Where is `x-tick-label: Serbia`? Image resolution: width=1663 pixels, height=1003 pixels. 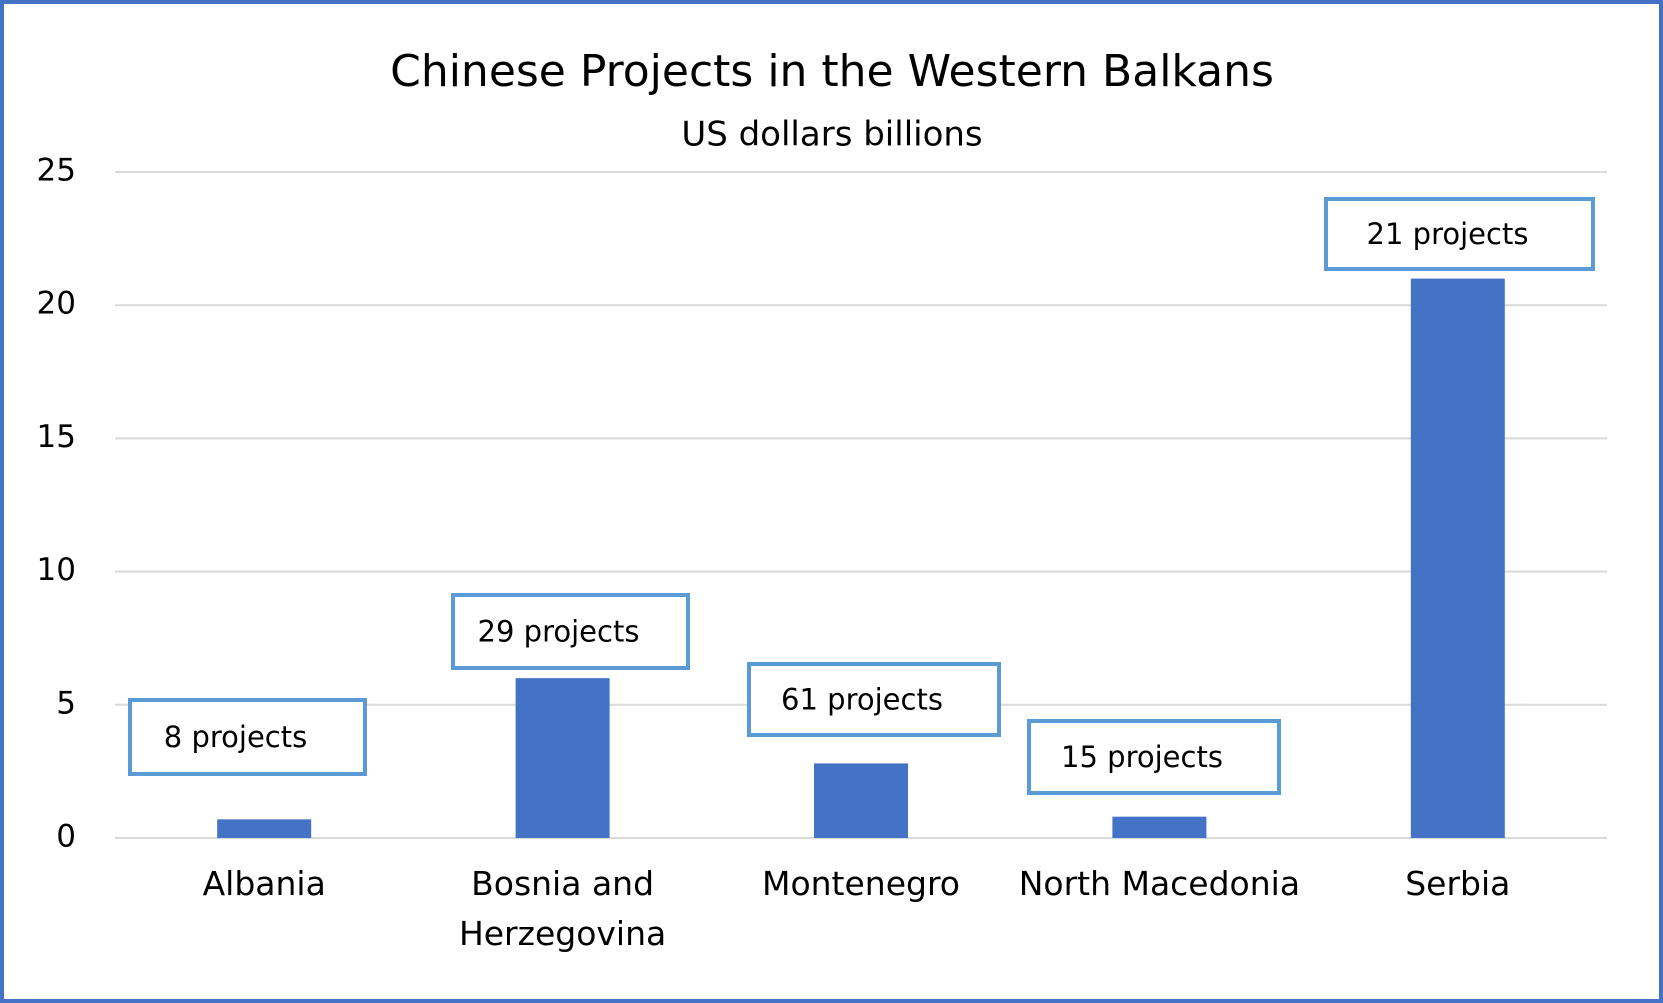
x-tick-label: Serbia is located at coordinates (1458, 883).